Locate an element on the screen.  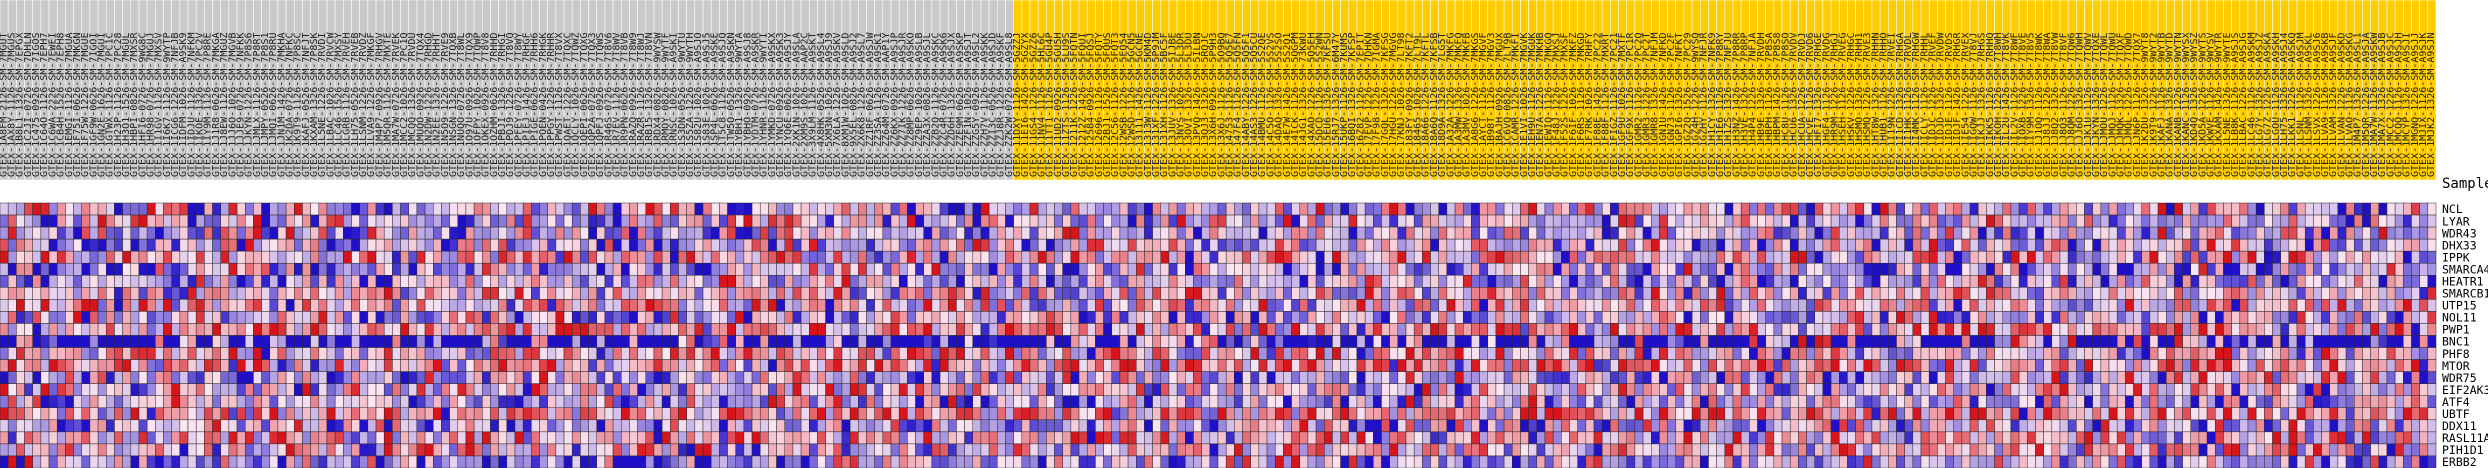
column-label: GTEX-1C64O-1126-SM-7EPH7 is located at coordinates (44, 104).